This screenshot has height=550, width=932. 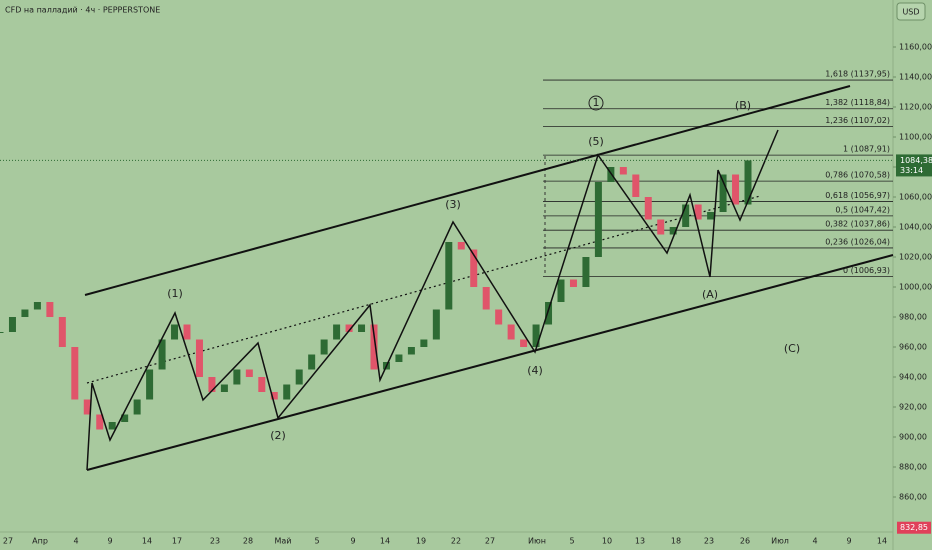 What do you see at coordinates (915, 77) in the screenshot?
I see `y-tick-label: 1140,00` at bounding box center [915, 77].